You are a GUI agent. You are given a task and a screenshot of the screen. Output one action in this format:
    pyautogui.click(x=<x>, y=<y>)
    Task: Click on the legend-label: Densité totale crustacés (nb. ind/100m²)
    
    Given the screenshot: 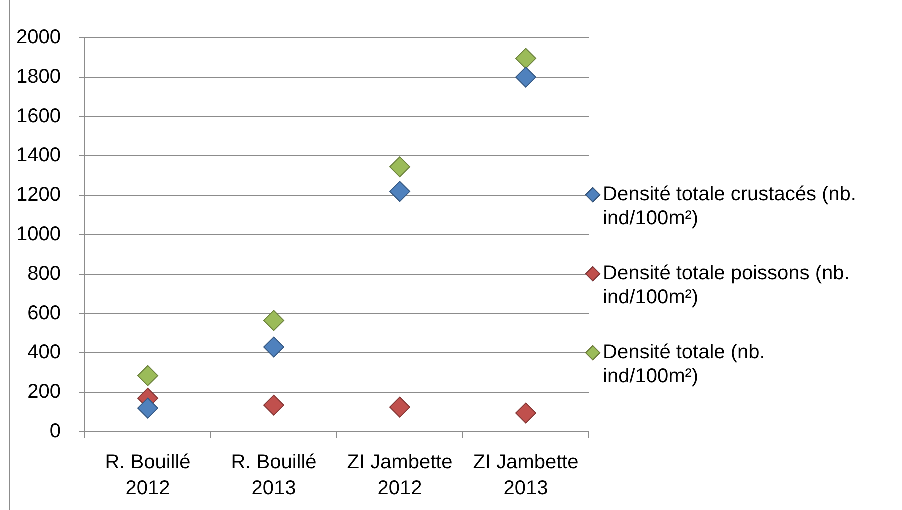 What is the action you would take?
    pyautogui.click(x=729, y=207)
    